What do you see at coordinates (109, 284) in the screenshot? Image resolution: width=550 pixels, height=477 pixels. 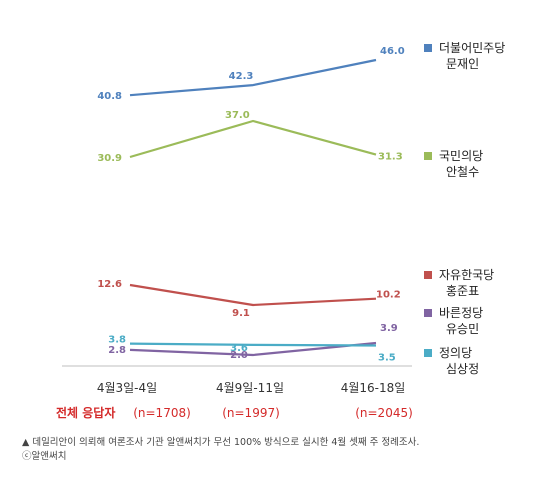 I see `value-label-liberty-1: 12.6` at bounding box center [109, 284].